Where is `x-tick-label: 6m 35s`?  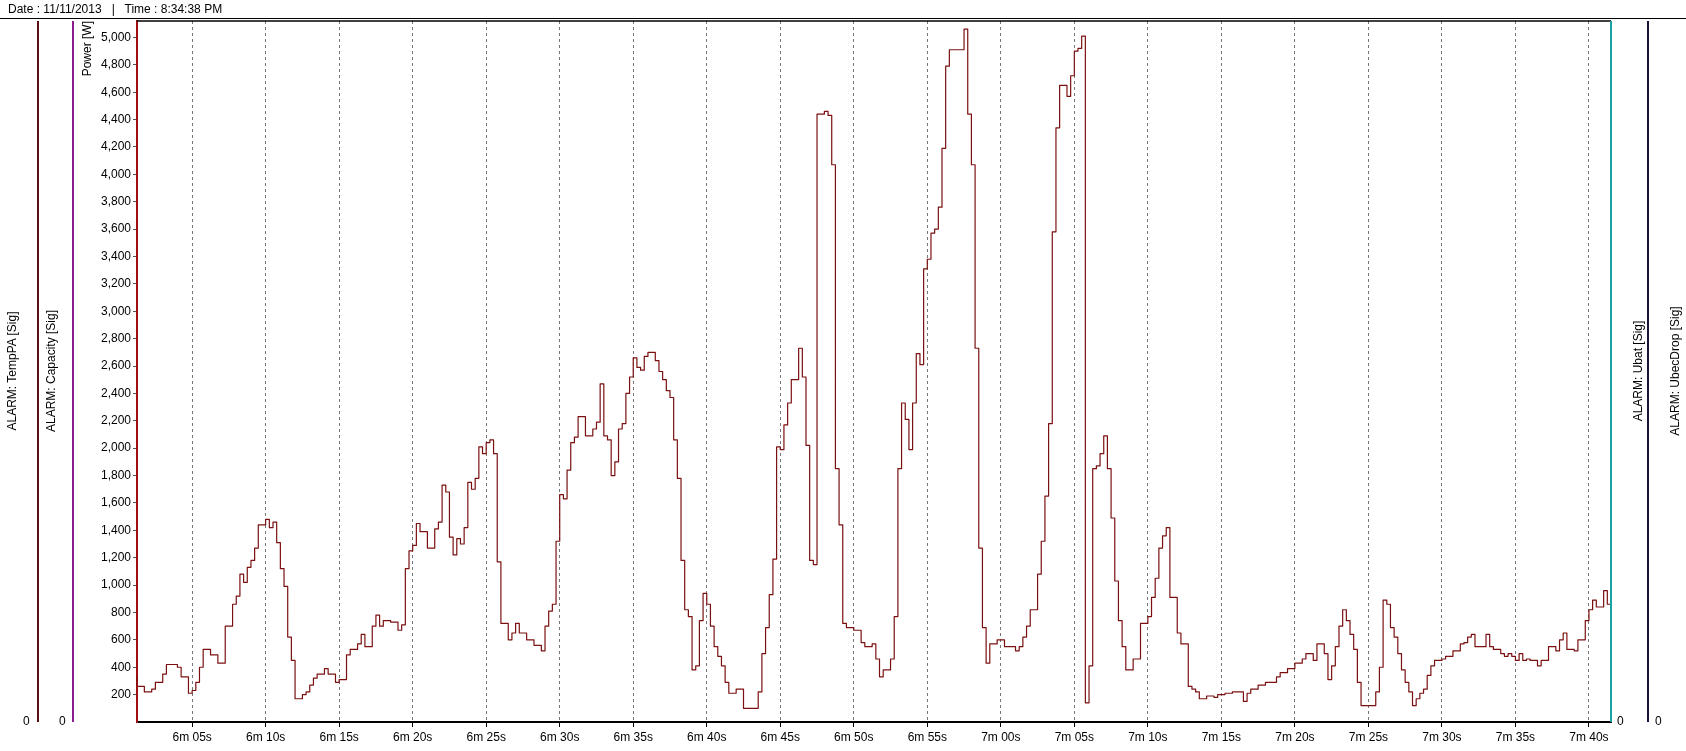 x-tick-label: 6m 35s is located at coordinates (633, 736).